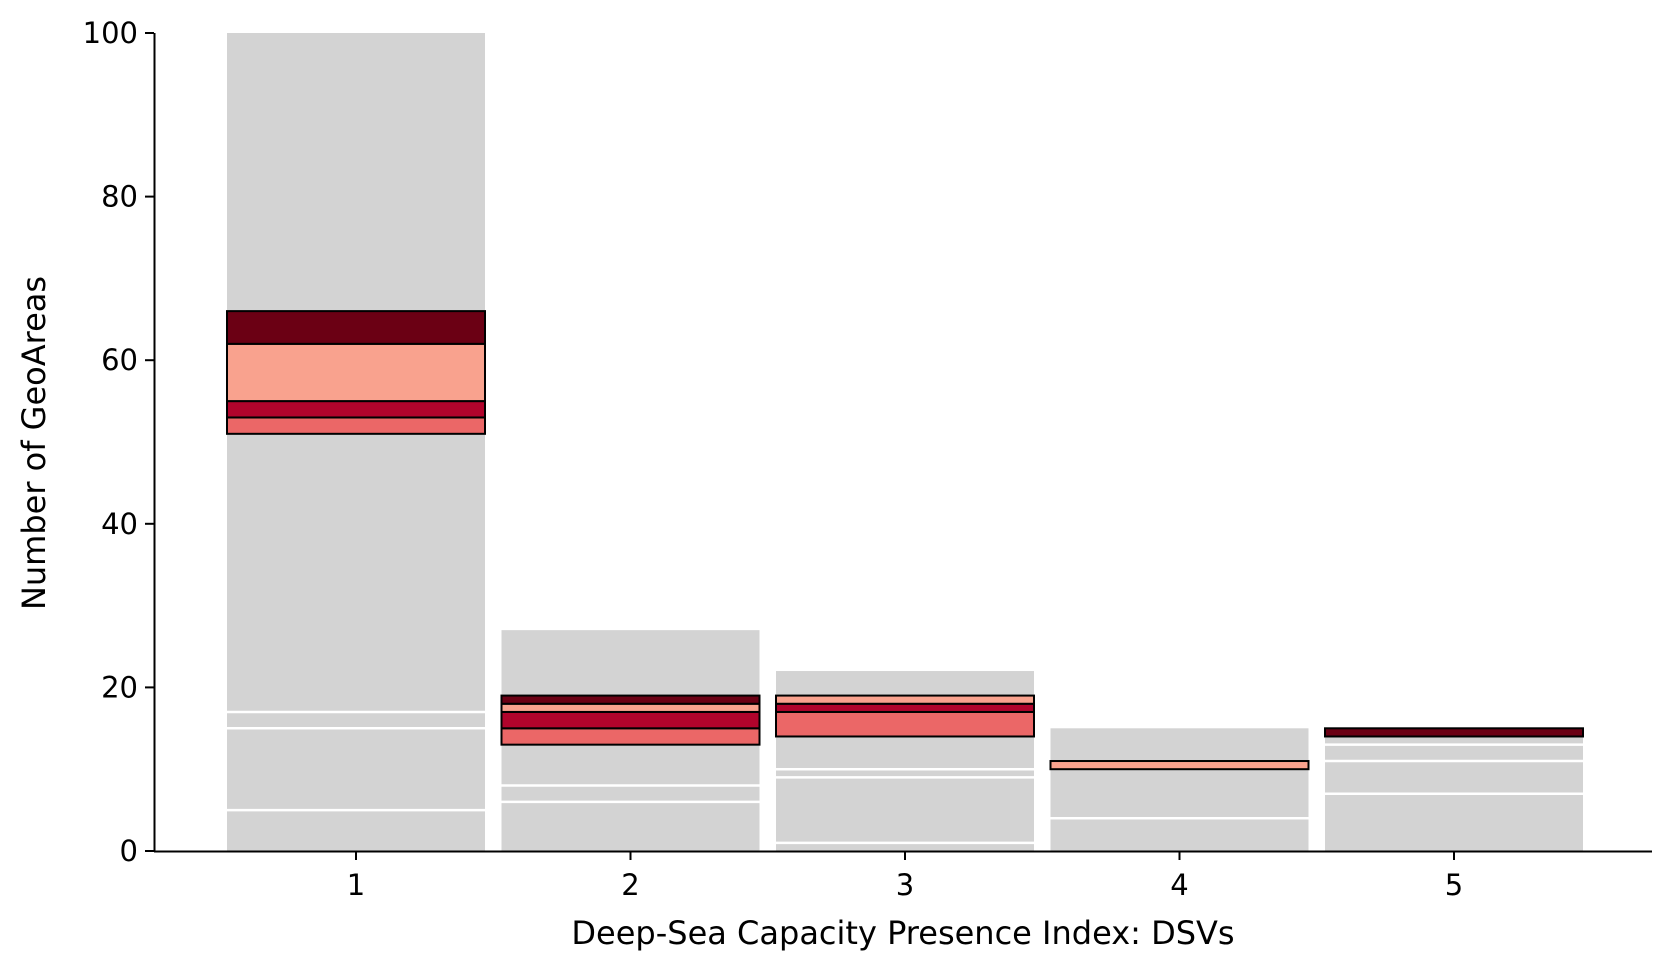  I want to click on x-tick-label-4: 4, so click(1179, 885).